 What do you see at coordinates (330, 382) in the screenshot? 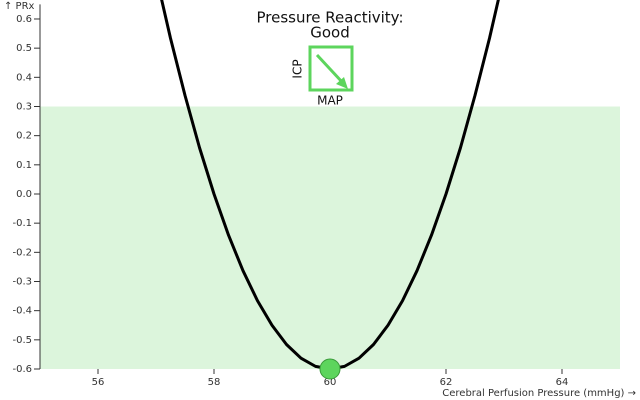
I see `x-tick-label: 60` at bounding box center [330, 382].